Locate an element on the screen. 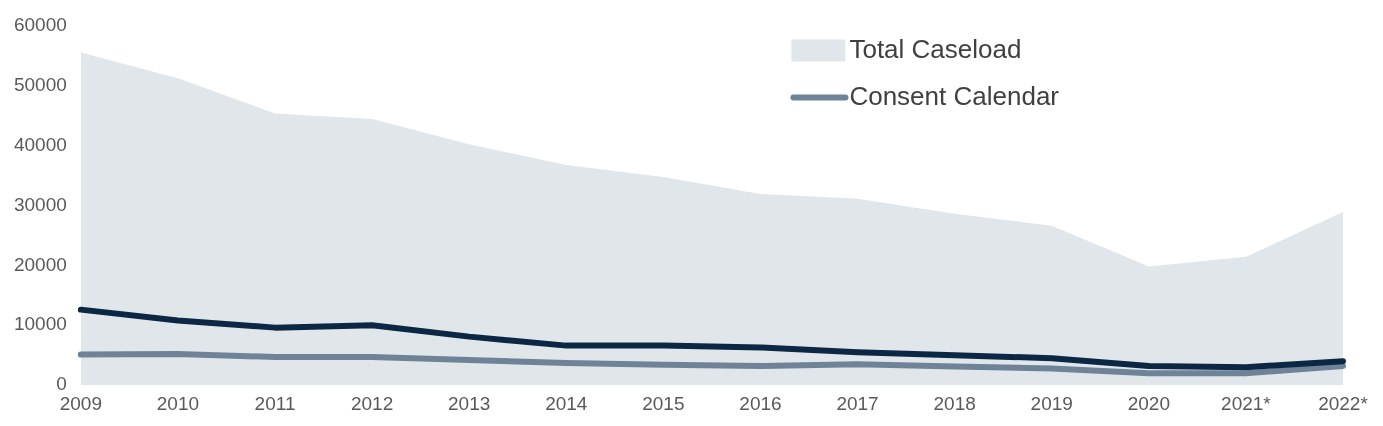 This screenshot has height=426, width=1383. legend-label: Consent Calendar is located at coordinates (954, 95).